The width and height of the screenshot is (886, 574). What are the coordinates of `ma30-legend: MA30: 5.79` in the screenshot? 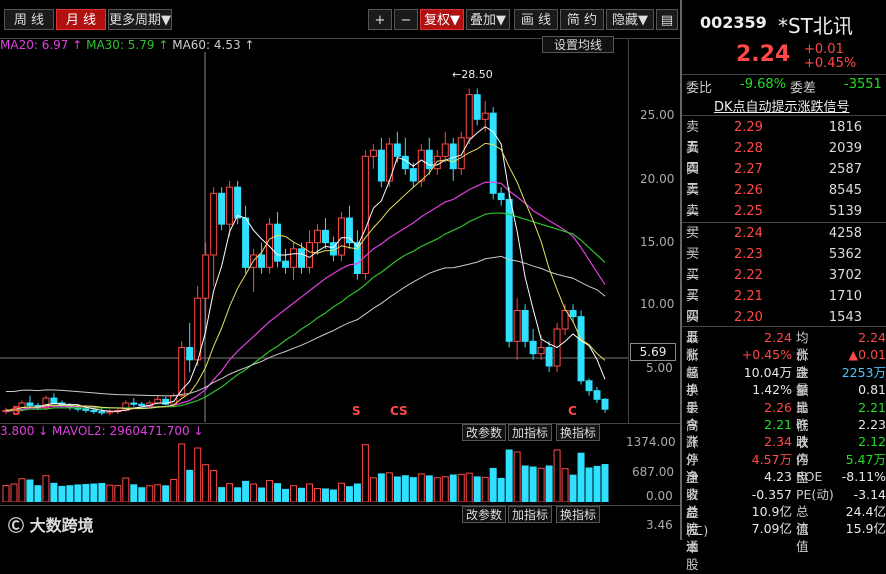 It's located at (120, 45).